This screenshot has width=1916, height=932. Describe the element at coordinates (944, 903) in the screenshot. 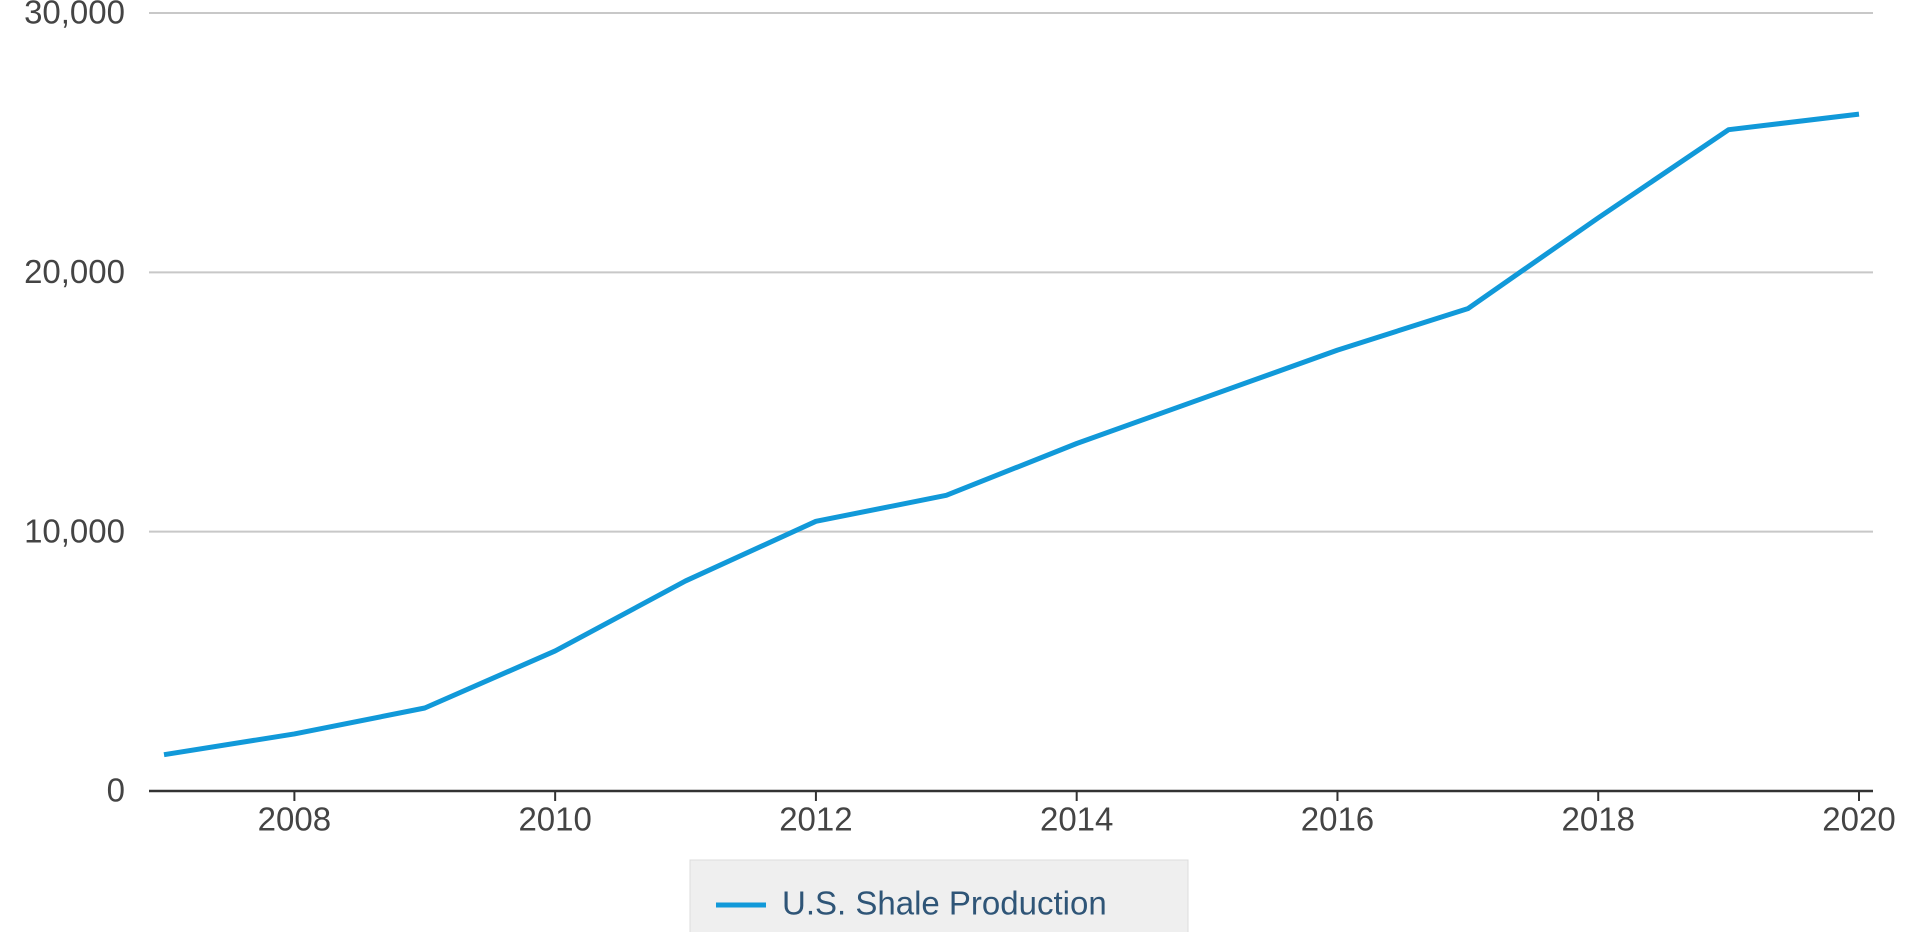

I see `legend-label: U.S. Shale Production` at that location.